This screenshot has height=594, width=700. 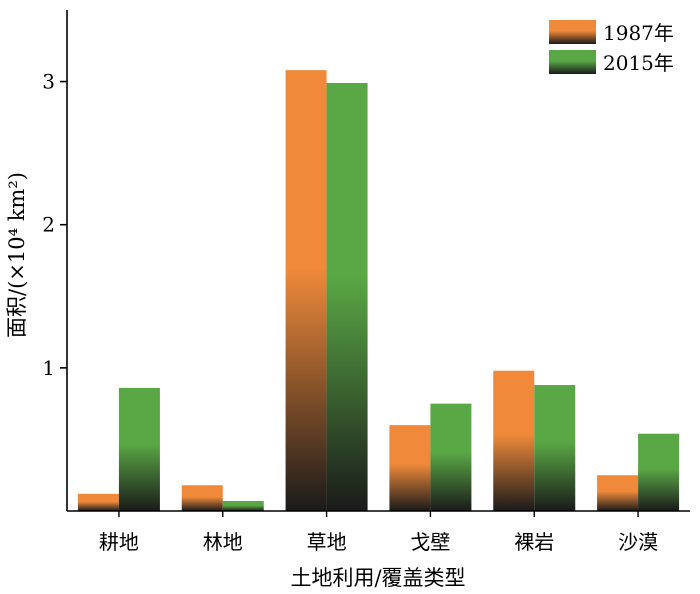 What do you see at coordinates (119, 542) in the screenshot?
I see `x-category-label: 耕地` at bounding box center [119, 542].